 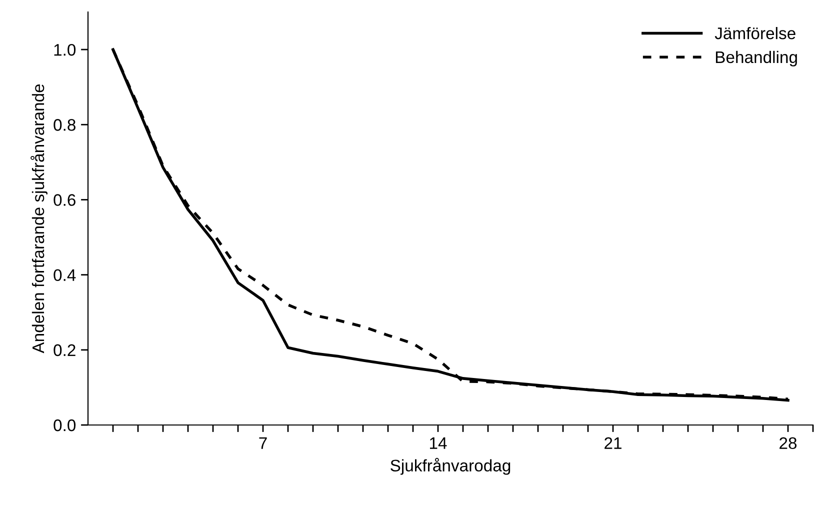 What do you see at coordinates (65, 50) in the screenshot?
I see `y-tick-label: 1.0` at bounding box center [65, 50].